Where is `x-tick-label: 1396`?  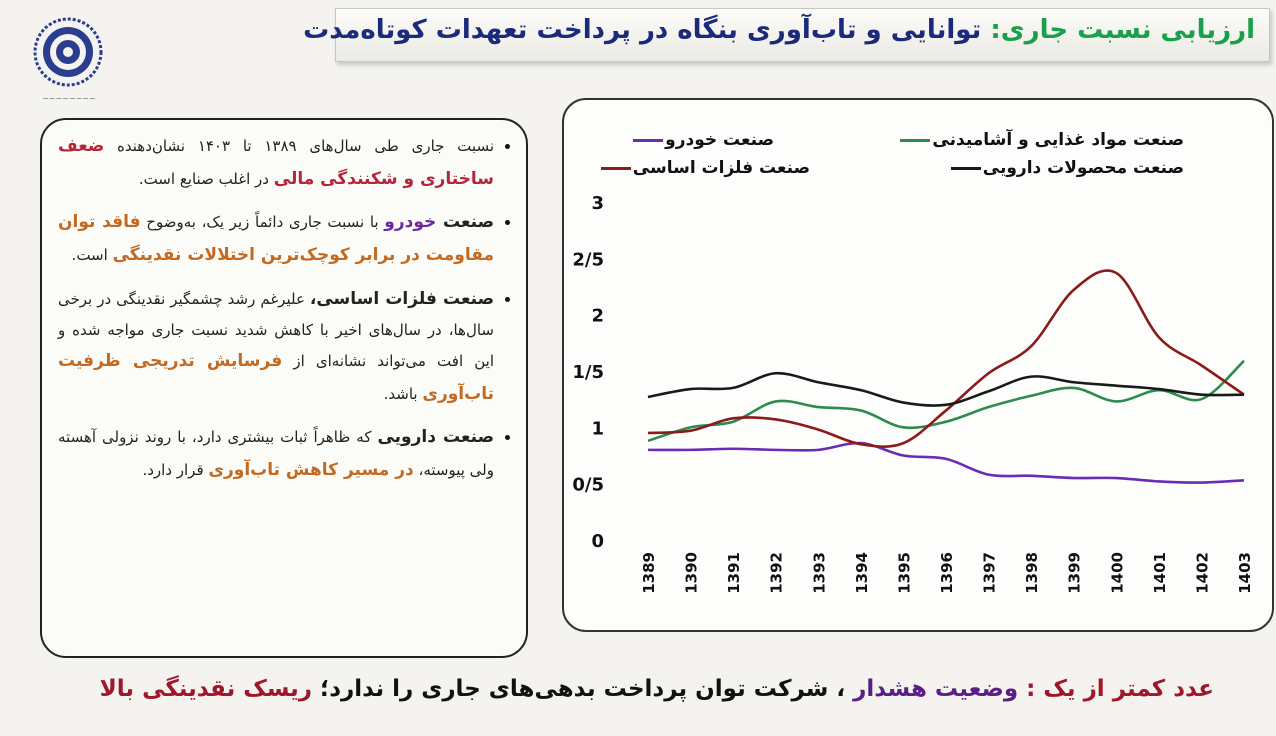
x-tick-label: 1396 is located at coordinates (947, 573).